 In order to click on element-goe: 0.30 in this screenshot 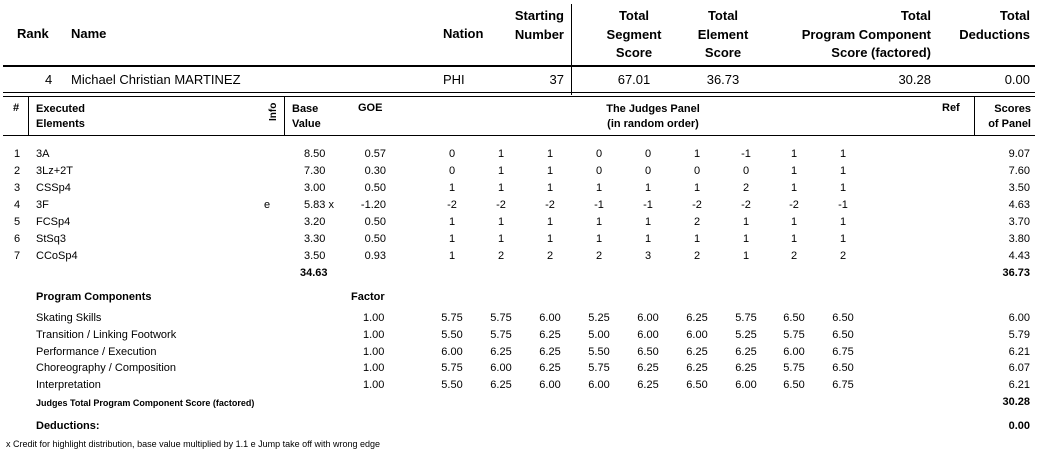, I will do `click(375, 171)`.